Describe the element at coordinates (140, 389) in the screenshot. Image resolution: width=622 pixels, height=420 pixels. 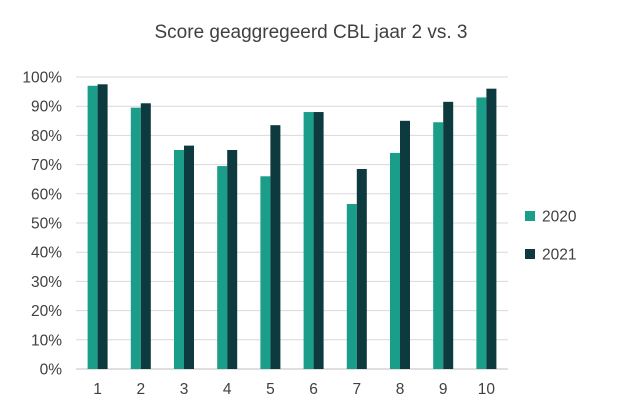
I see `x-tick-label: 2` at that location.